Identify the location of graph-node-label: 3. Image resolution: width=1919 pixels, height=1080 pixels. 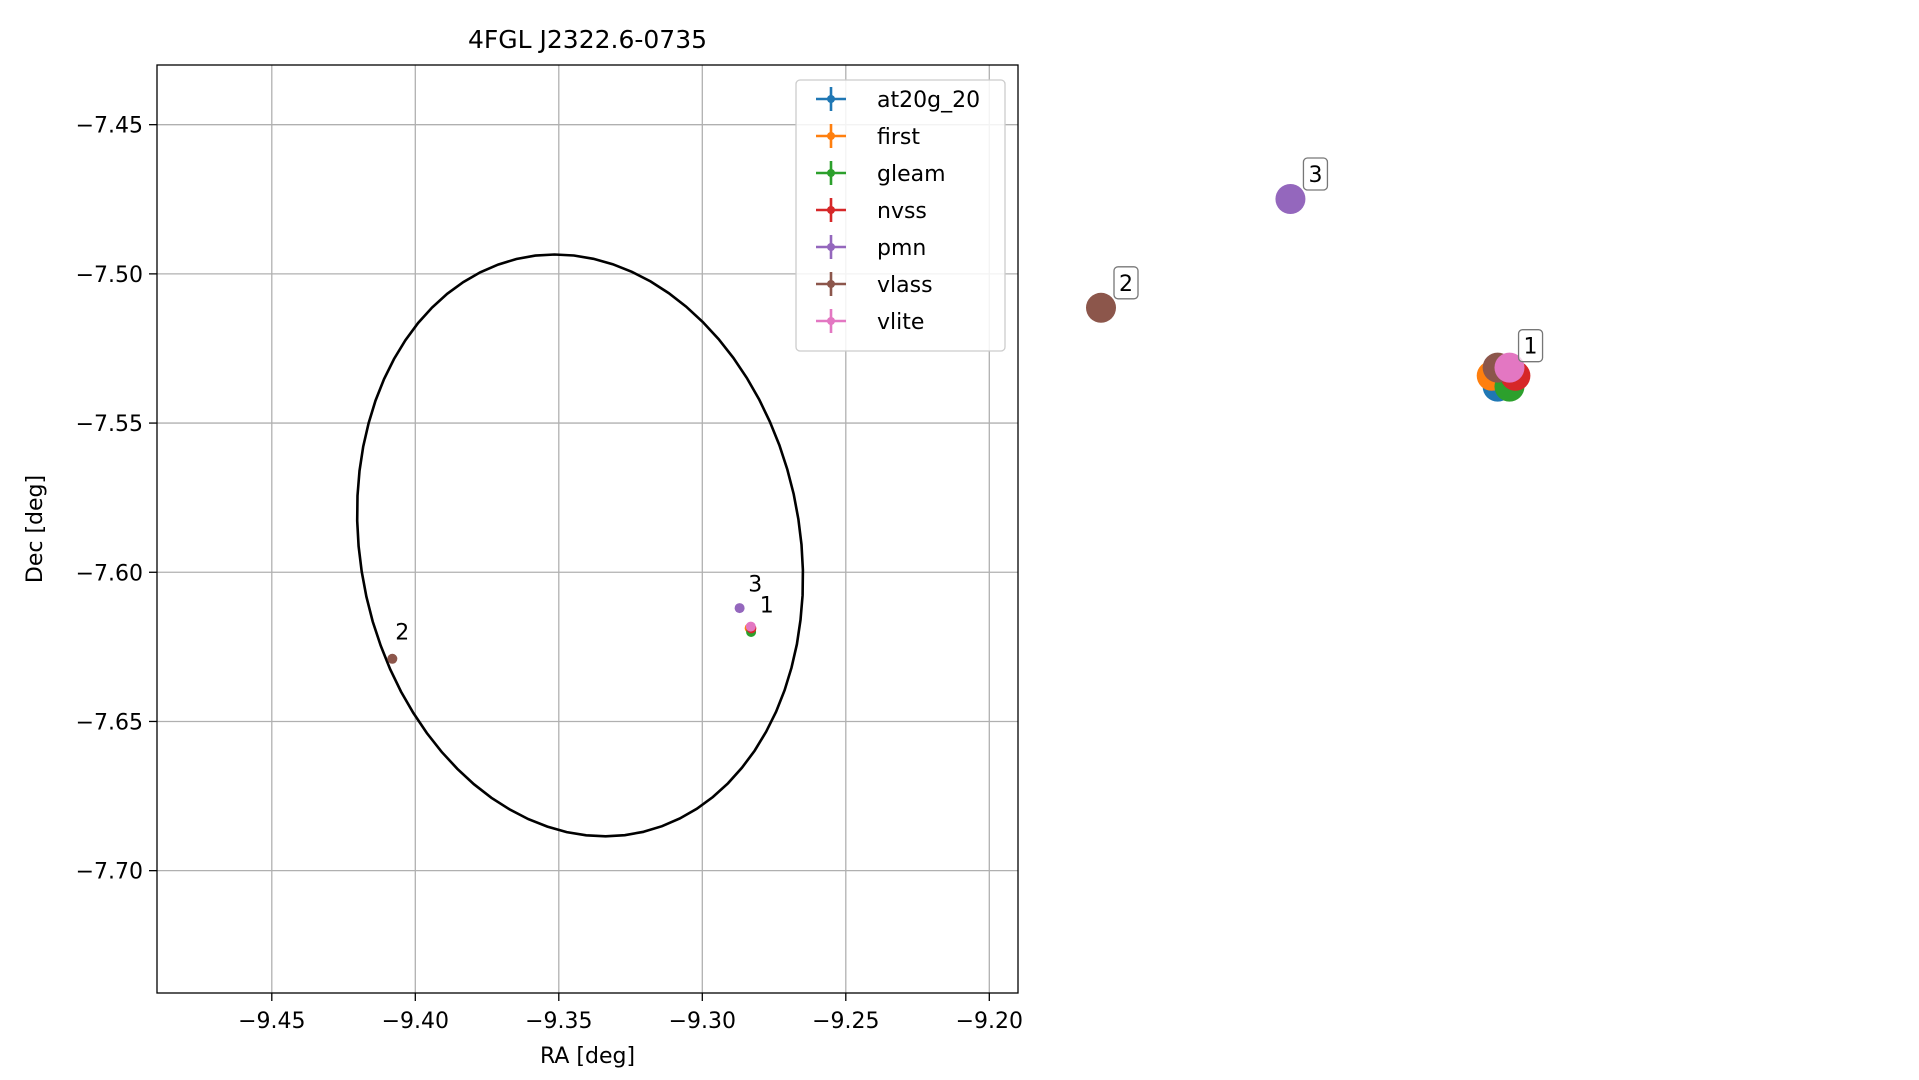
(1315, 174).